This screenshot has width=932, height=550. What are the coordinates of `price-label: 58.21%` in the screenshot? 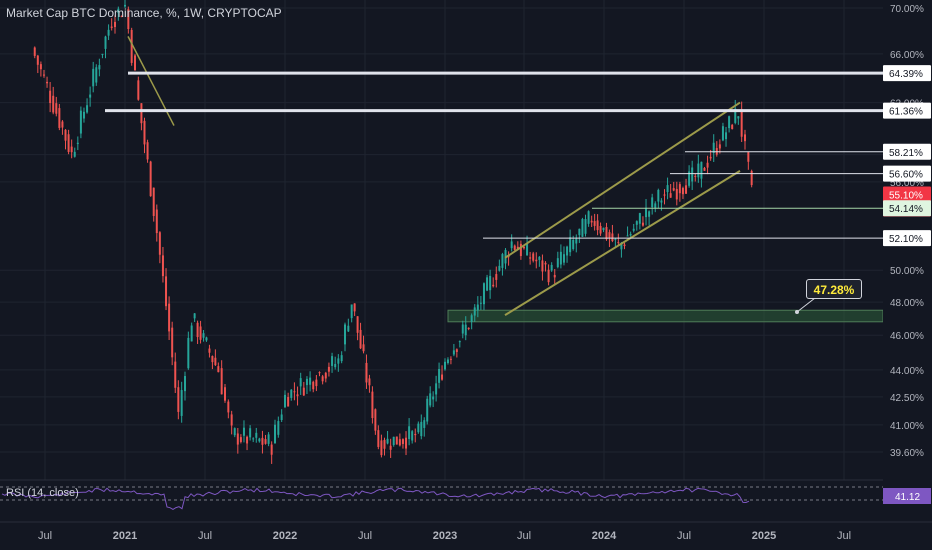 It's located at (906, 153).